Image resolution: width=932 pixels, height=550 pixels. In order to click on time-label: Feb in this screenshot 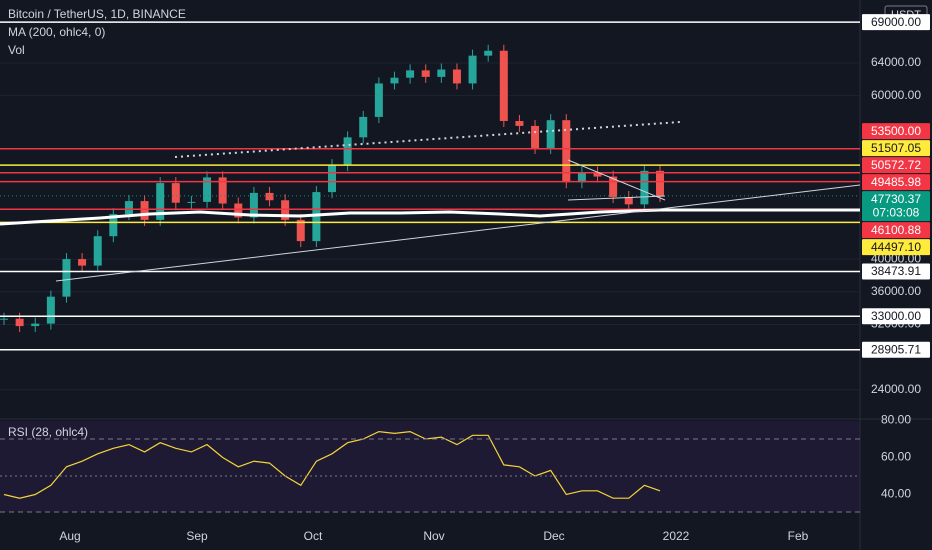, I will do `click(798, 536)`.